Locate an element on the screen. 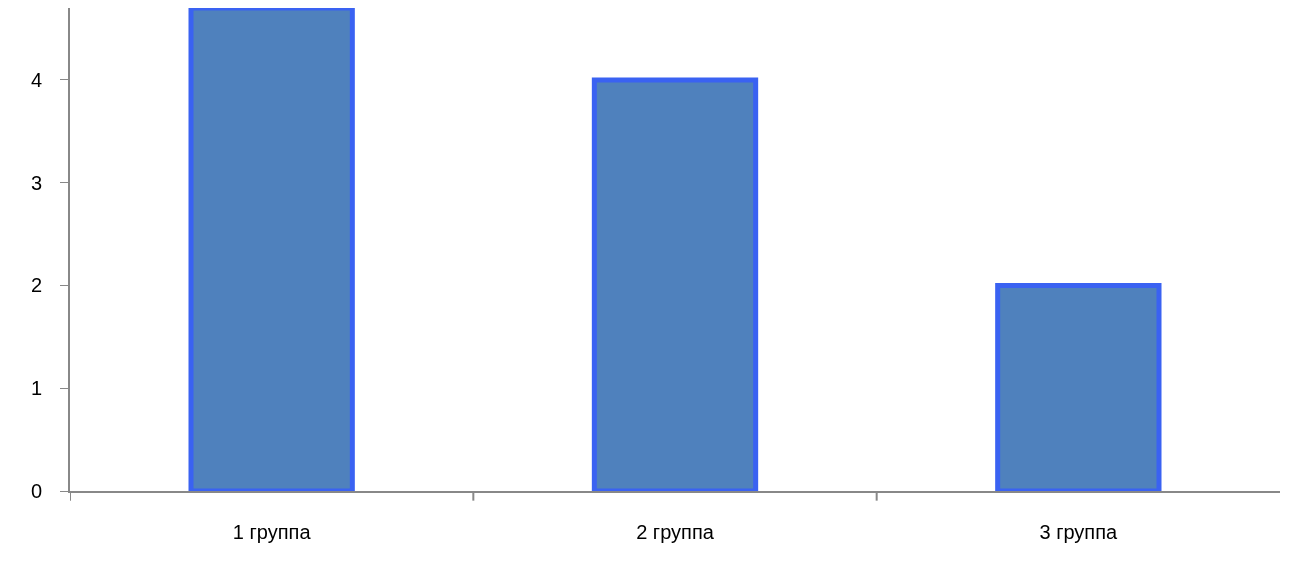 The image size is (1290, 565). y-tick-label: 0 is located at coordinates (36, 491).